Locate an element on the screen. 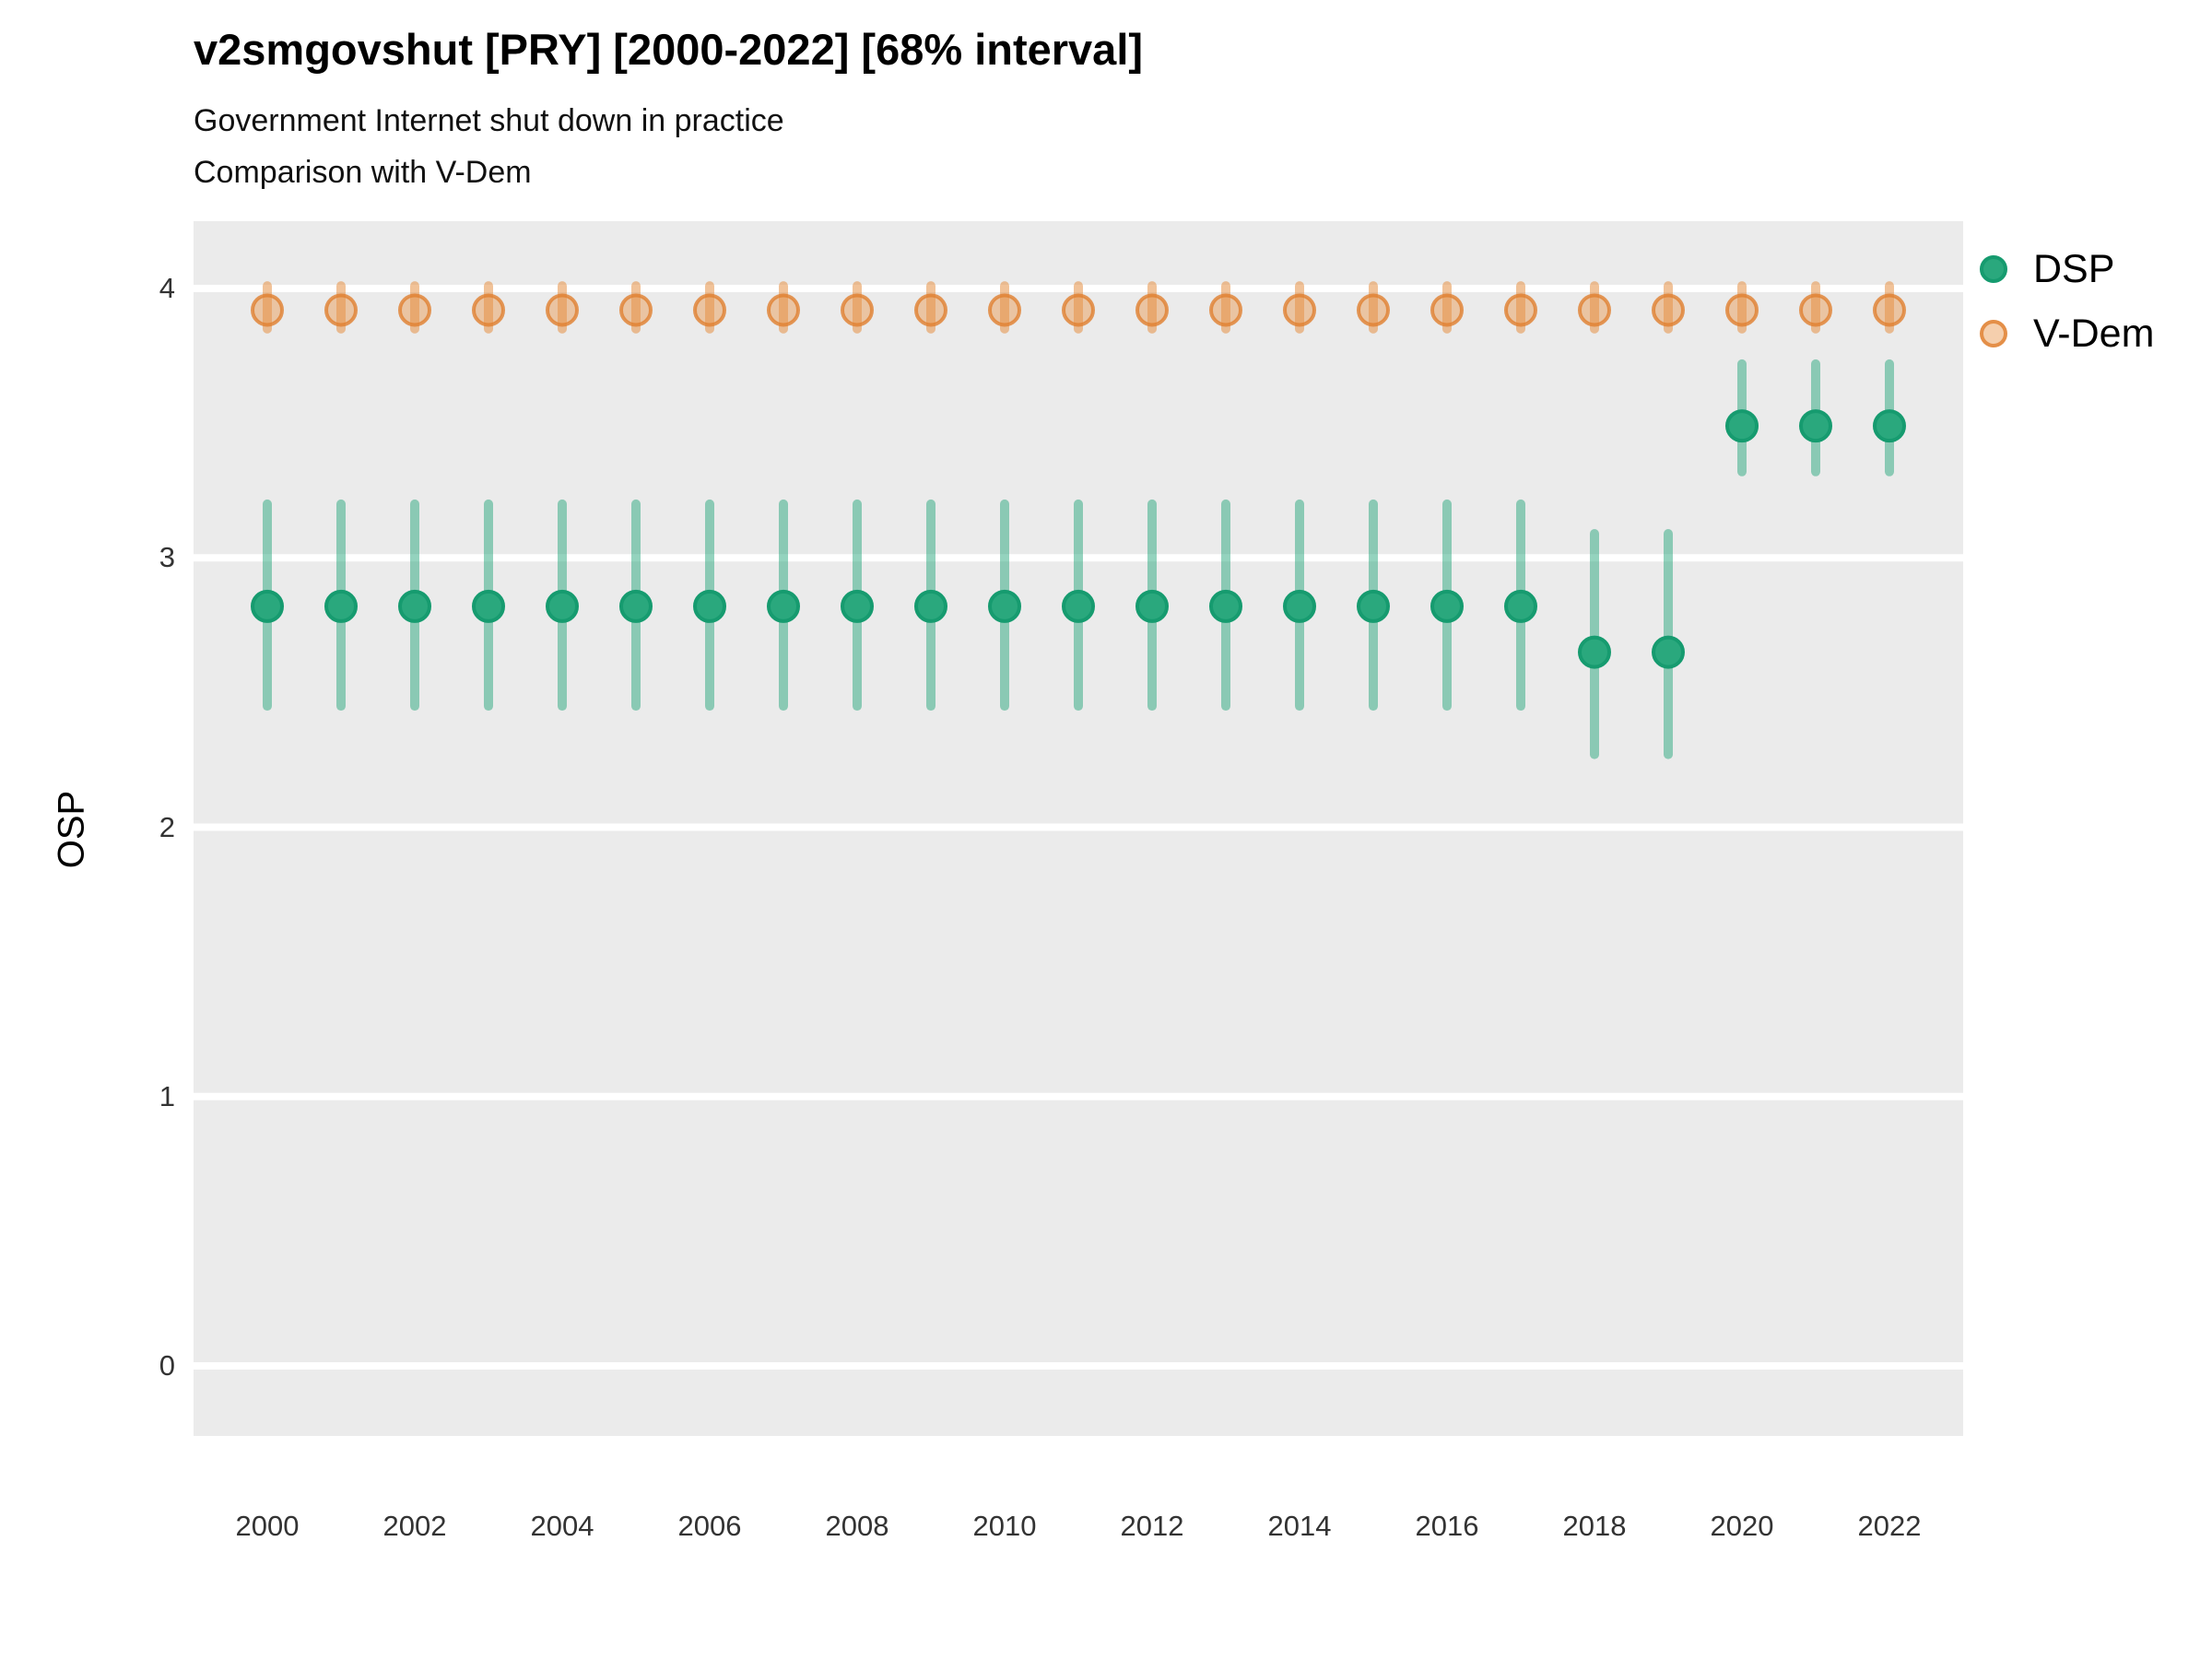 This screenshot has height=1659, width=2212. data-point-v-dem-2017 is located at coordinates (1520, 310).